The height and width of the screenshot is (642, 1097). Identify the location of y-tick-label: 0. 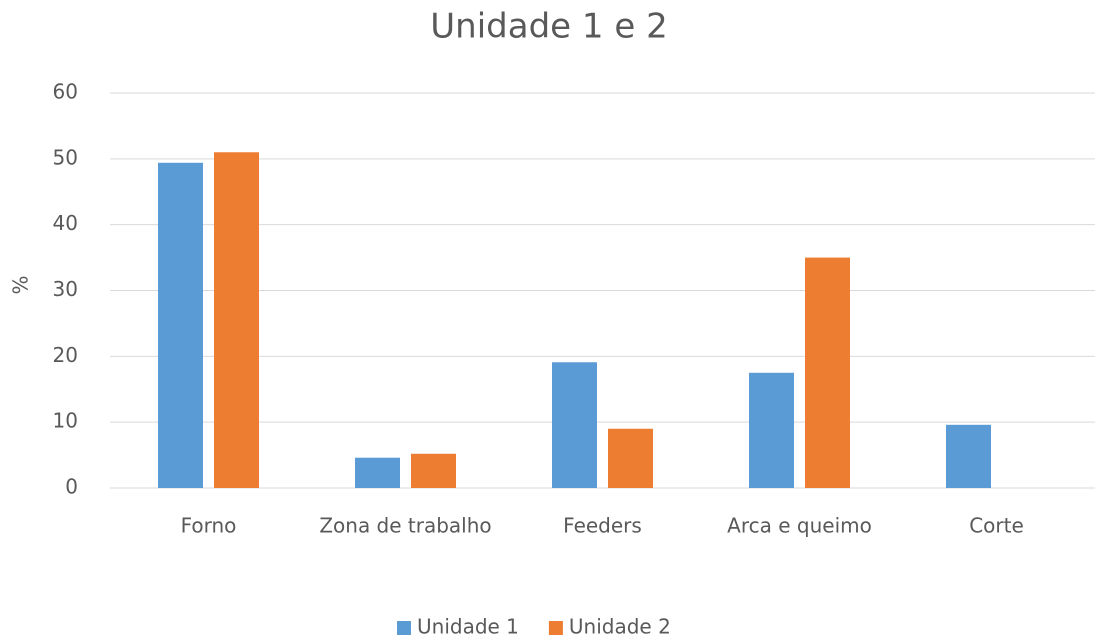
(71, 487).